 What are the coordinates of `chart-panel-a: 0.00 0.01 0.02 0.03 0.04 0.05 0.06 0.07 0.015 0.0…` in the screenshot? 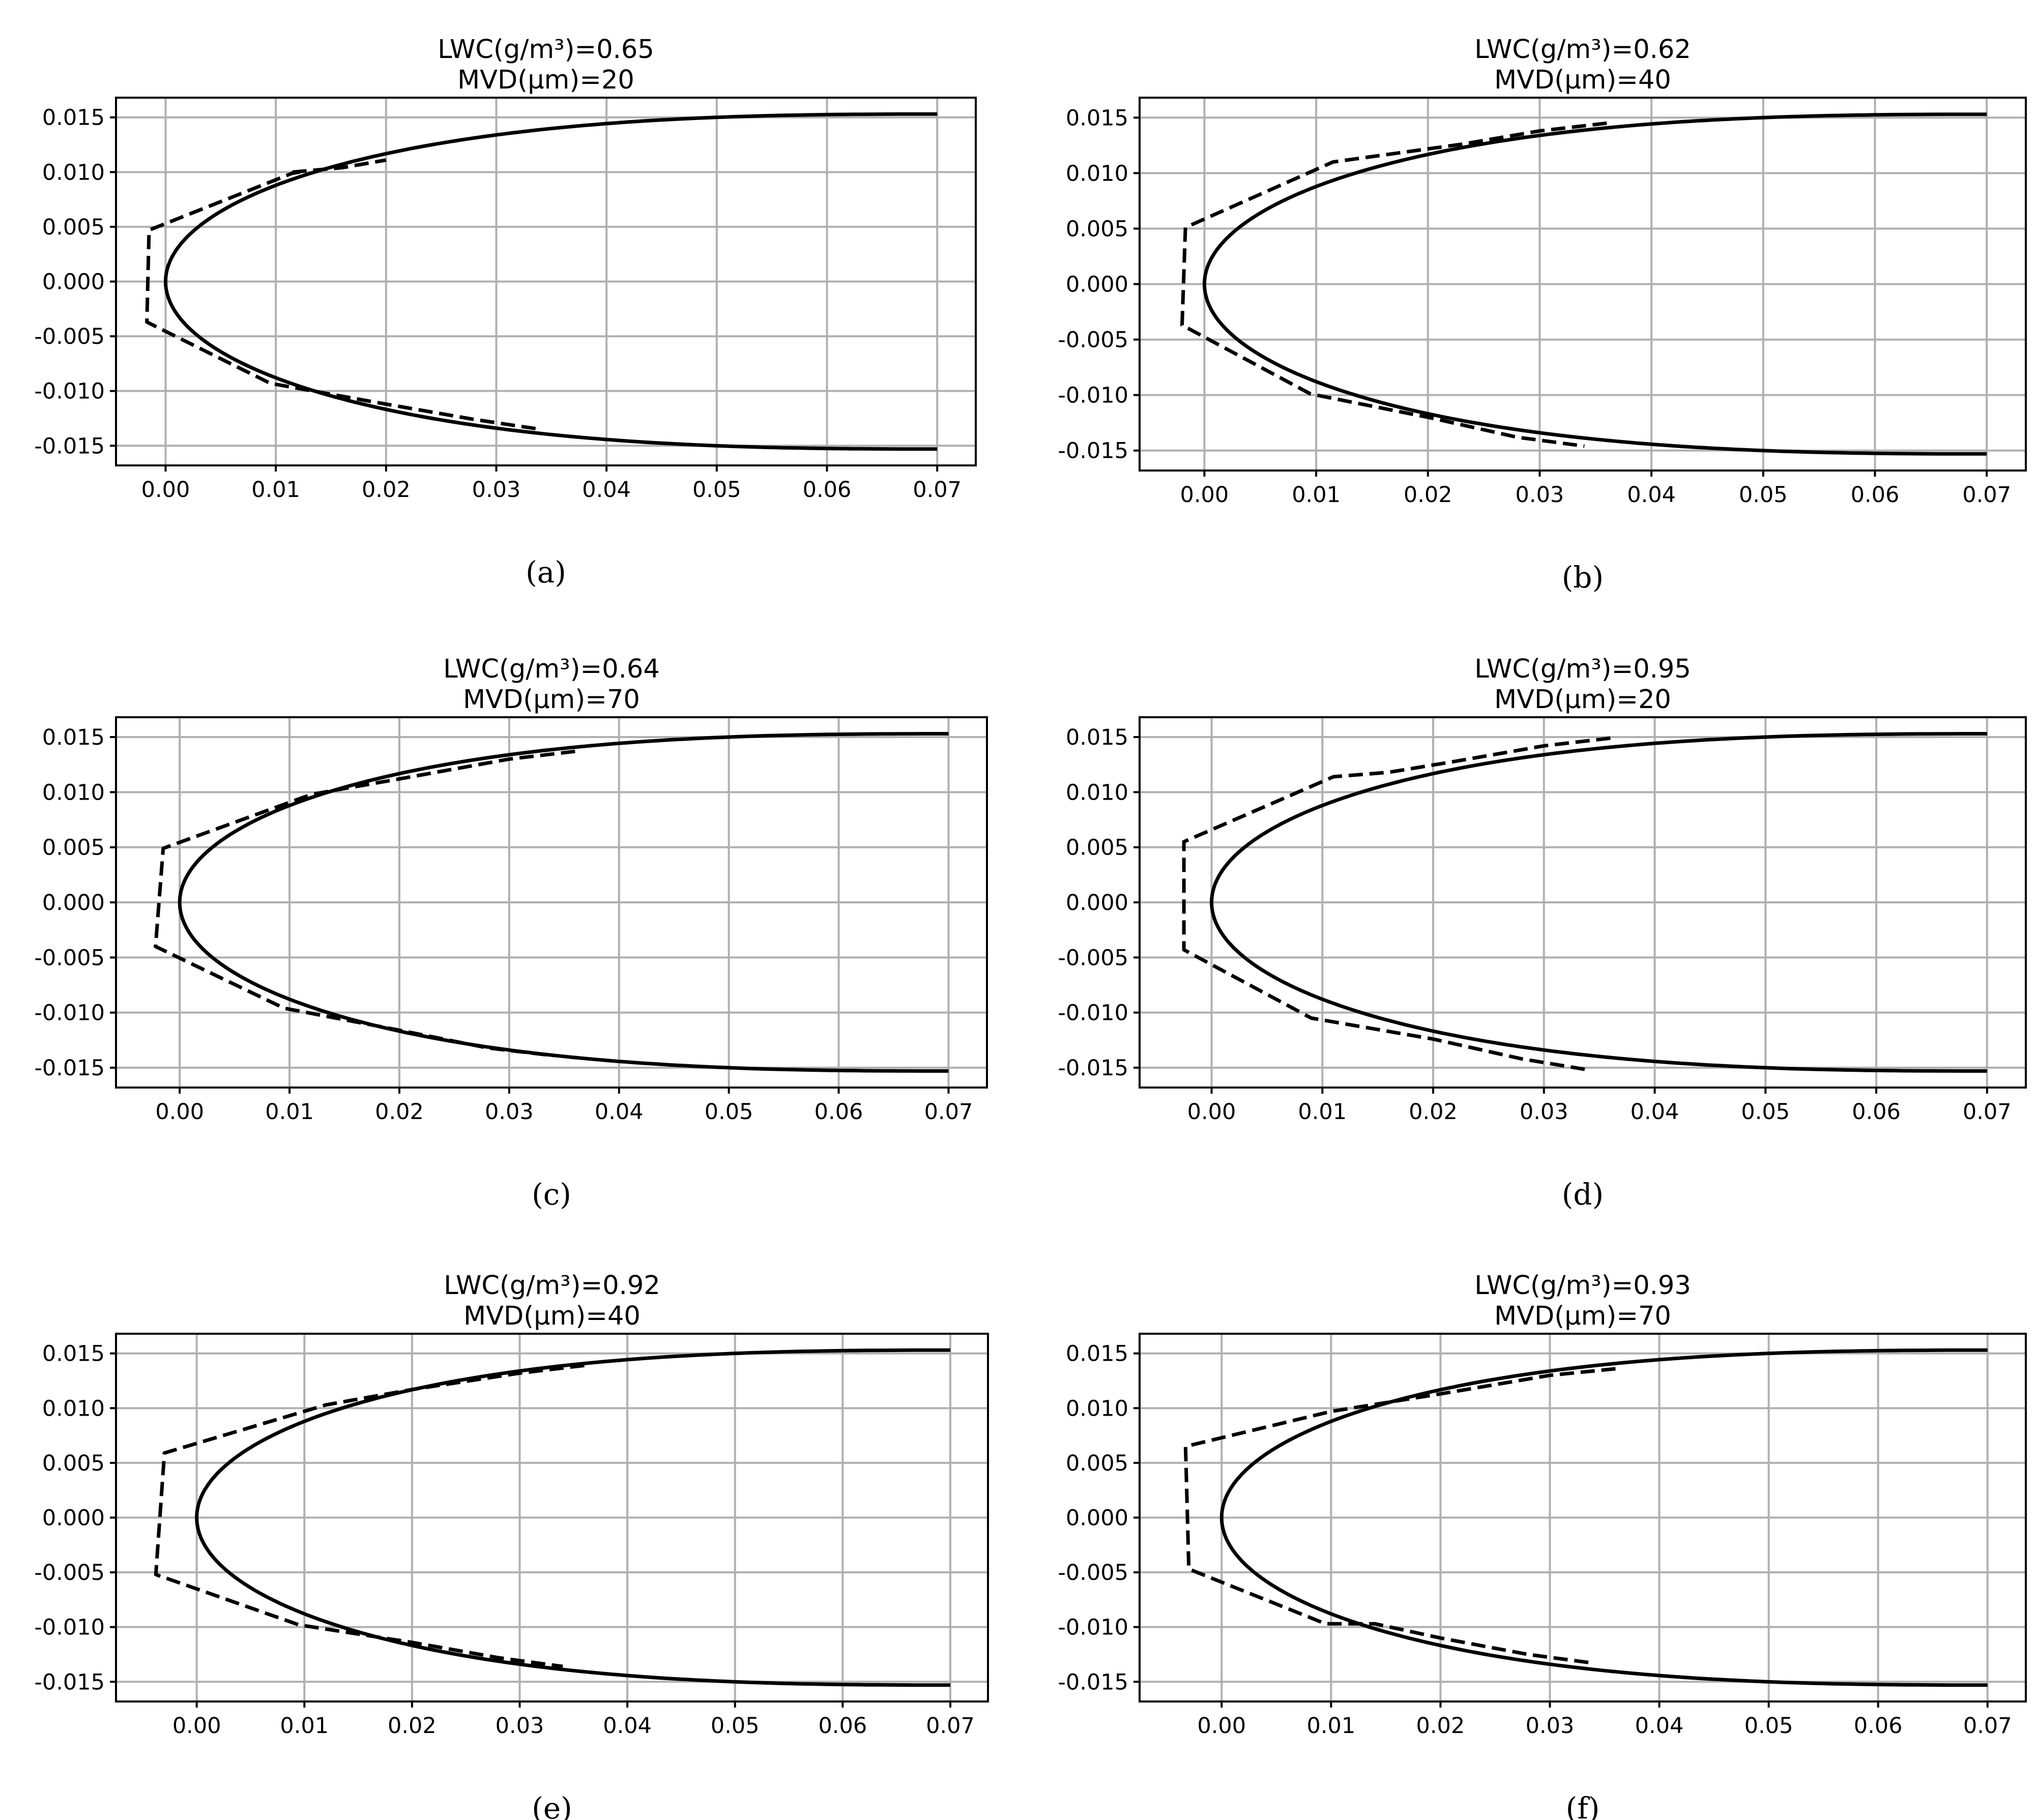 It's located at (506, 312).